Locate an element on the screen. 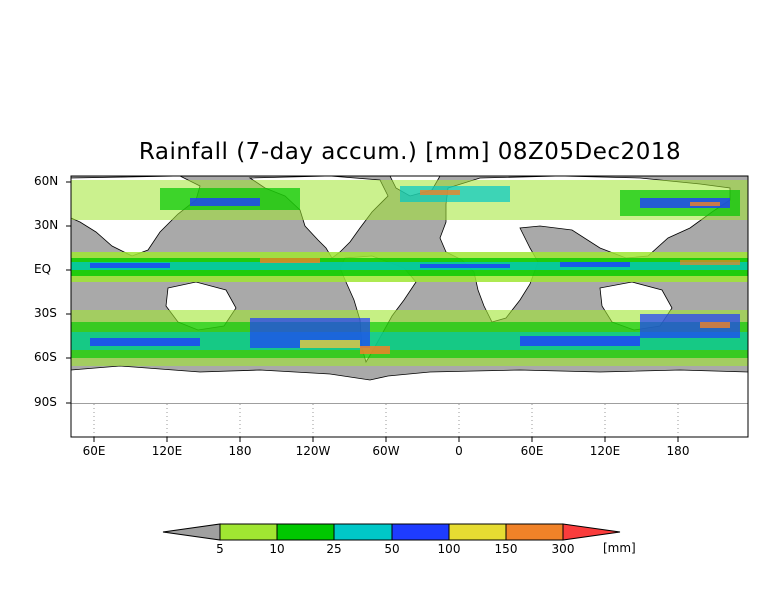  lat-label-30s: 30S is located at coordinates (45, 313).